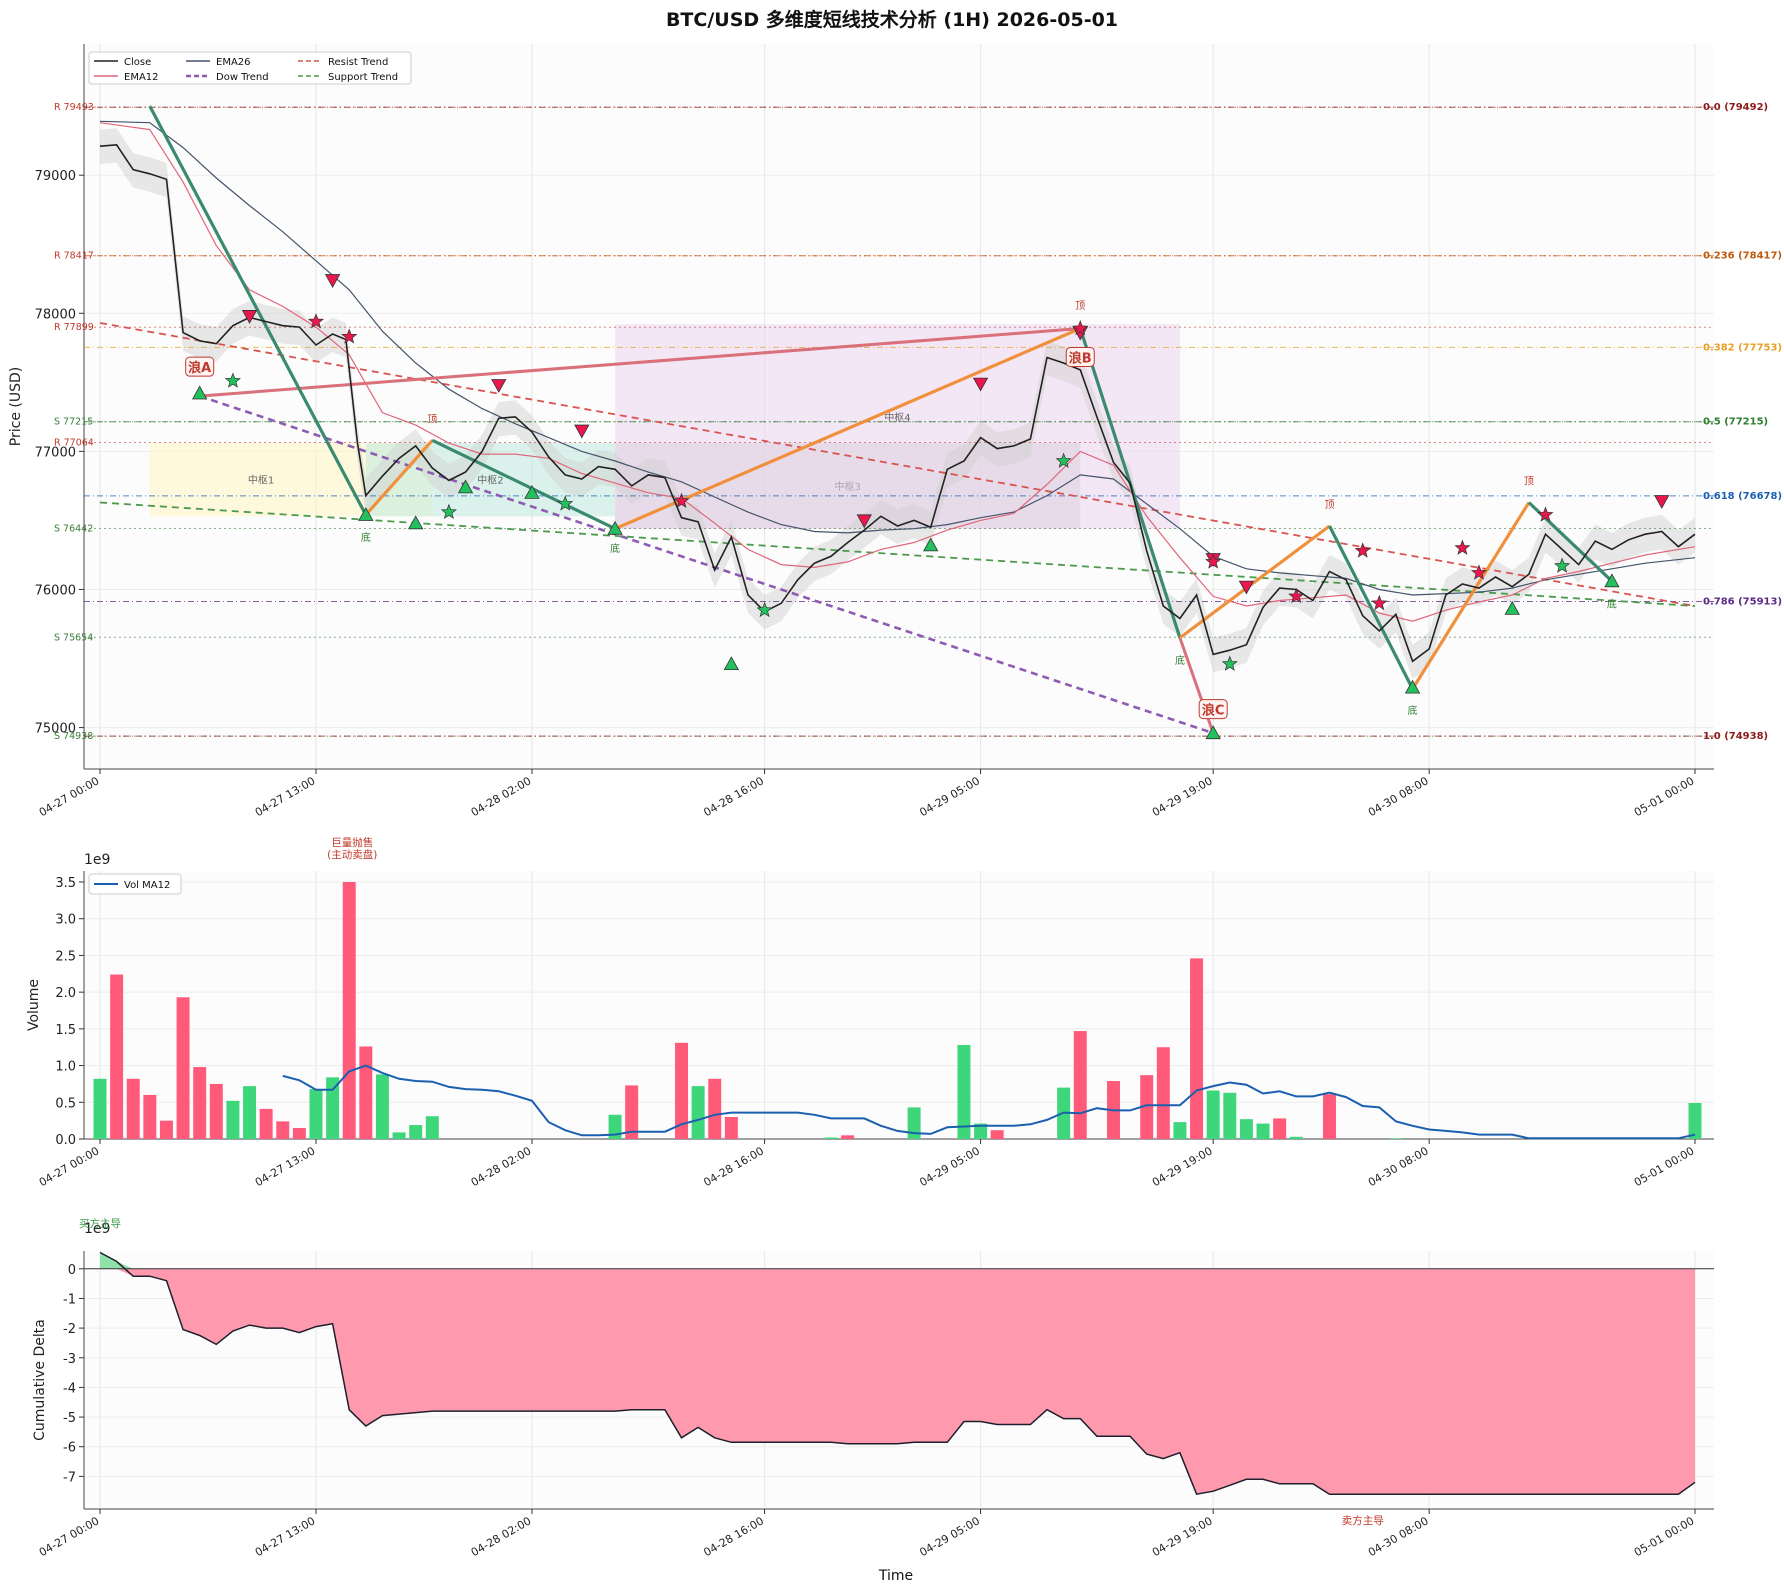  Describe the element at coordinates (55, 176) in the screenshot. I see `y-tick-label: 79000` at that location.